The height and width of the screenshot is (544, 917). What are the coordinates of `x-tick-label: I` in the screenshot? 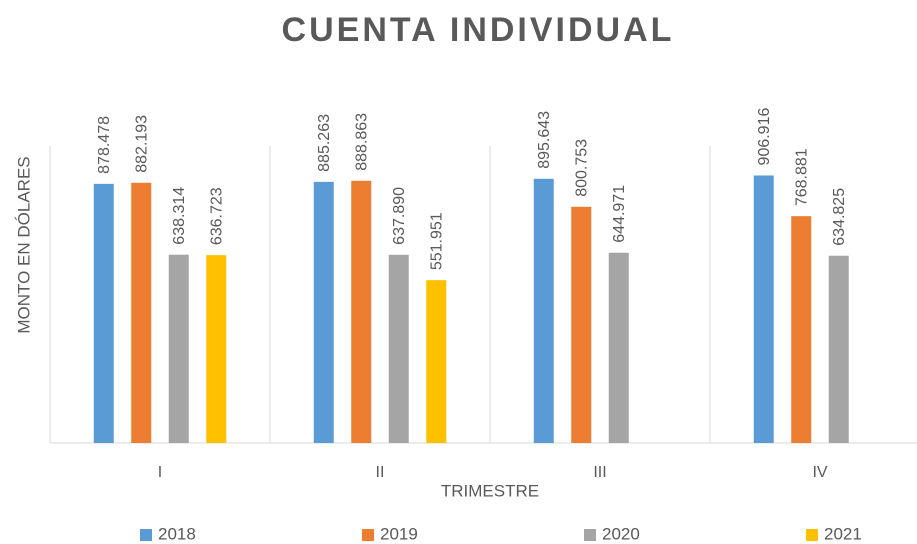 It's located at (160, 472).